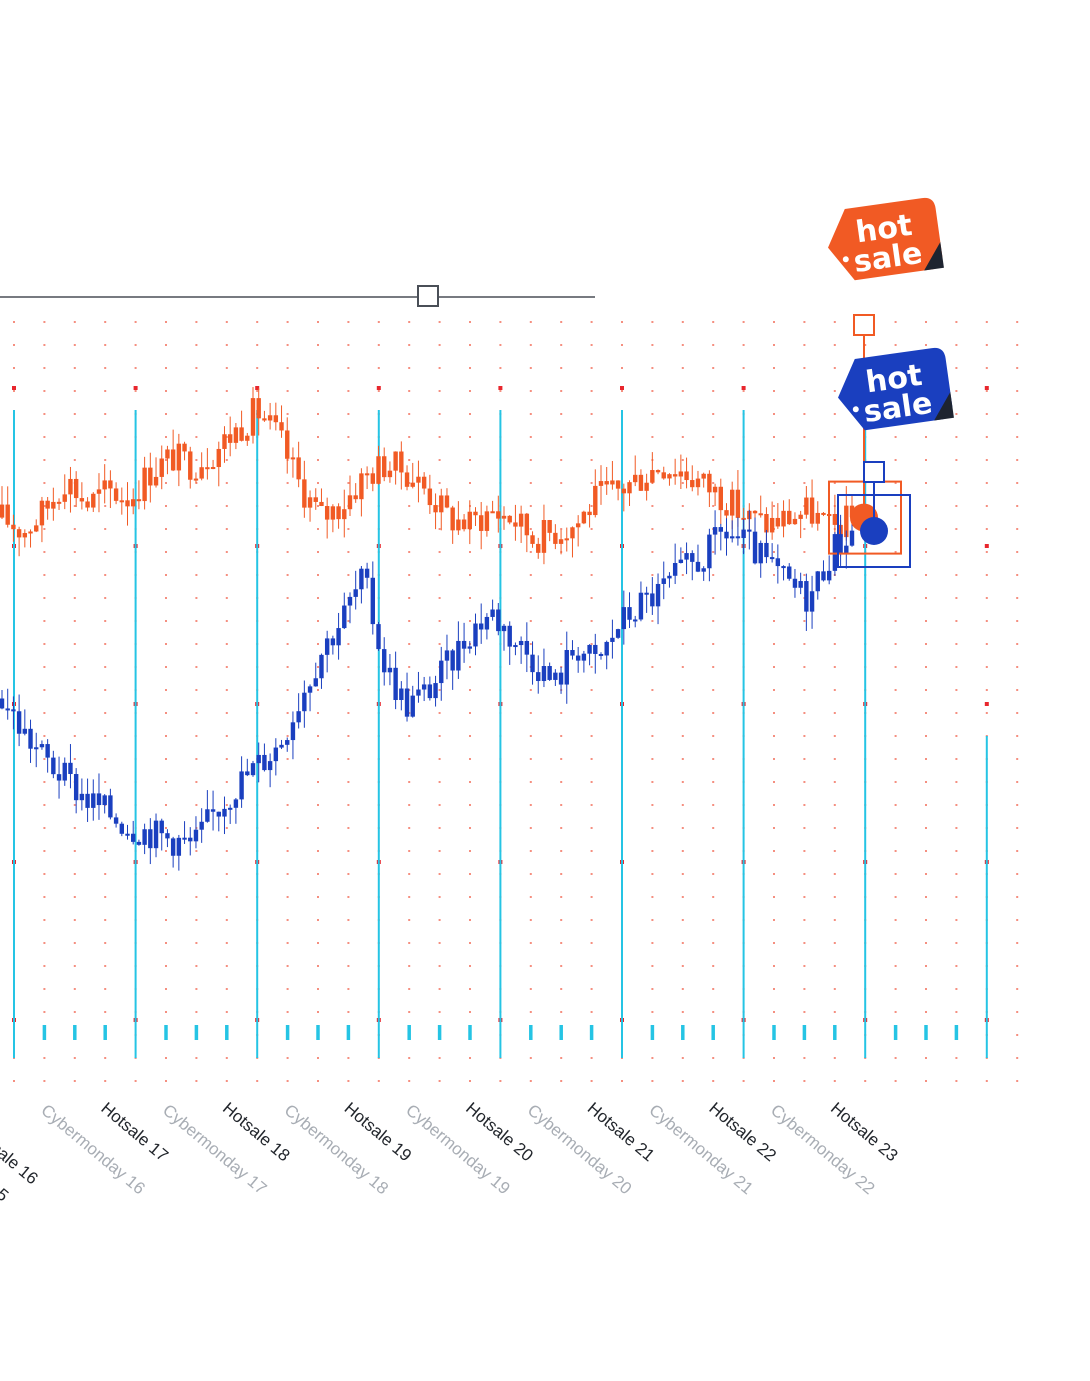  What do you see at coordinates (986, 546) in the screenshot?
I see `grid-major-dot` at bounding box center [986, 546].